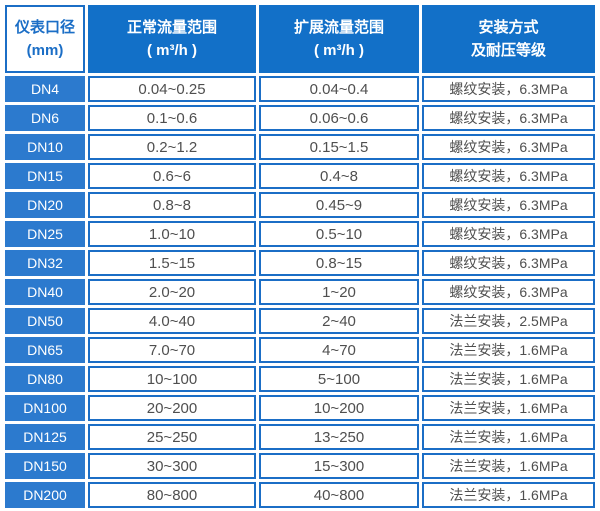 The width and height of the screenshot is (600, 511). I want to click on table-row: DN4 0.04~0.25 0.04~0.4 螺纹安装，6.3MPa, so click(300, 89).